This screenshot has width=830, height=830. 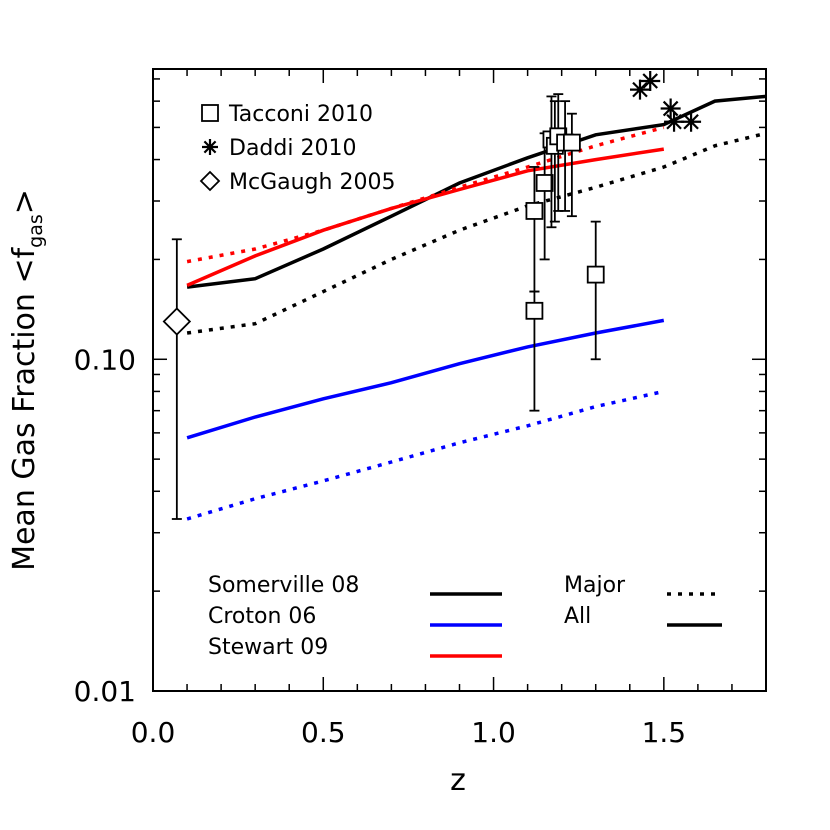 What do you see at coordinates (105, 359) in the screenshot?
I see `y-tick-label: 0.10` at bounding box center [105, 359].